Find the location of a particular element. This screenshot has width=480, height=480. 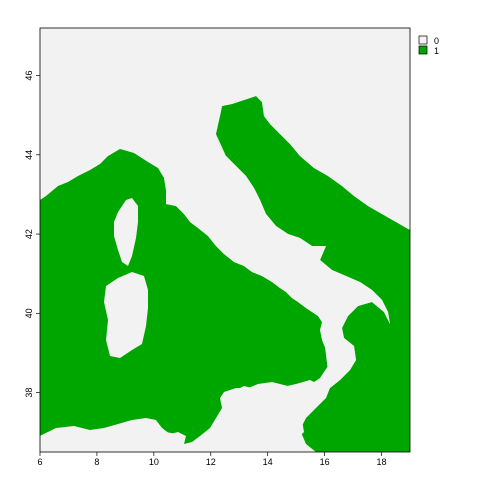

x-tick-label: 10 is located at coordinates (154, 462).